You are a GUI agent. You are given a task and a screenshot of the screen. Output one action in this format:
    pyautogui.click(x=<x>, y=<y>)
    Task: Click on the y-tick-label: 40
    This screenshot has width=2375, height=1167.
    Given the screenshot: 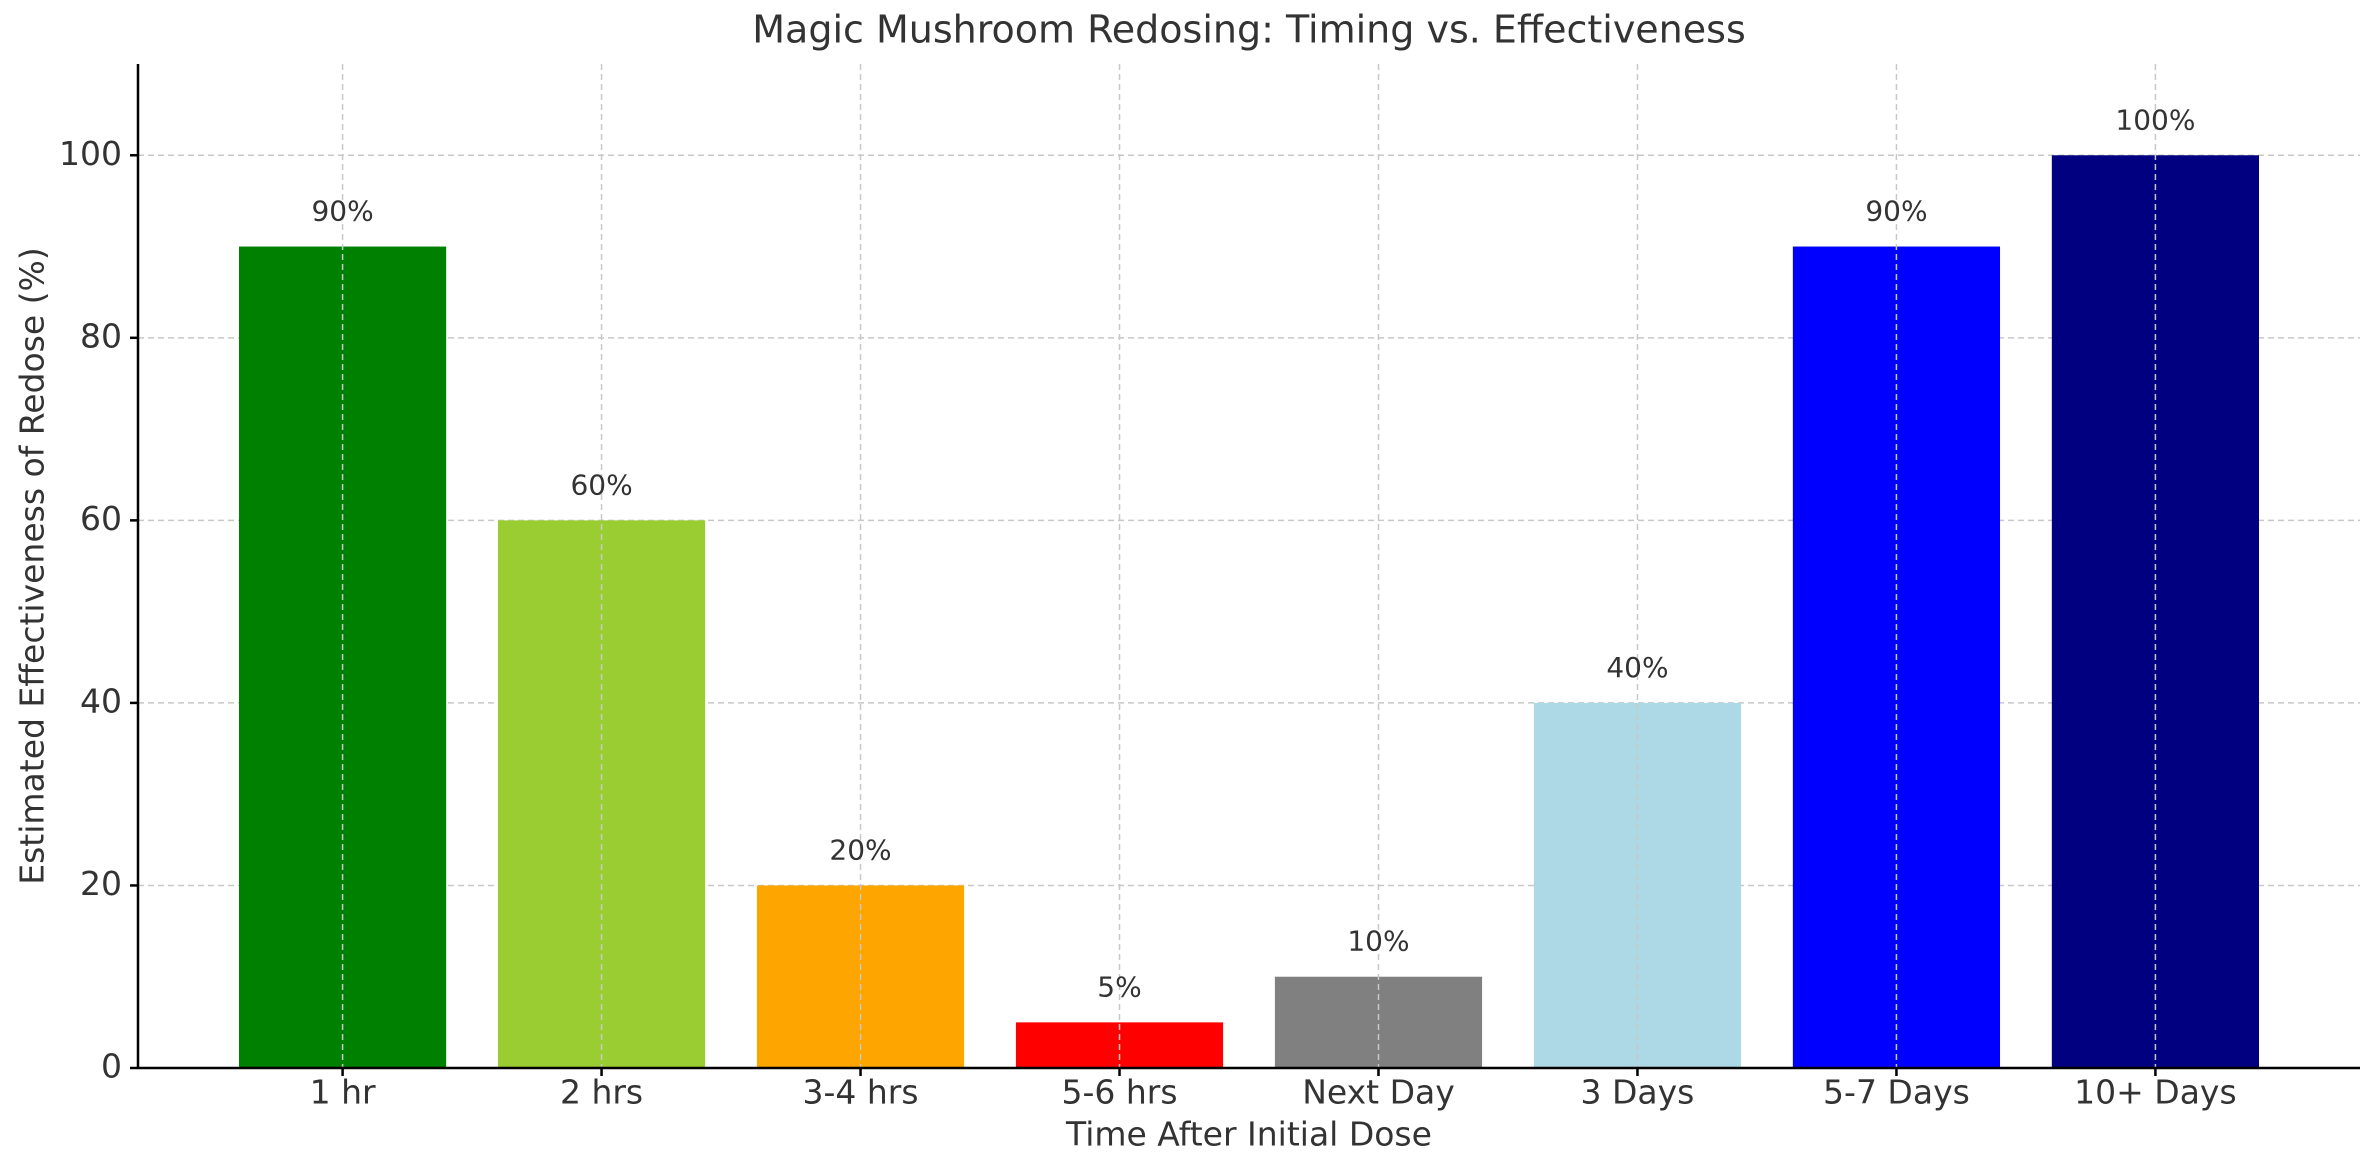 What is the action you would take?
    pyautogui.click(x=101, y=700)
    